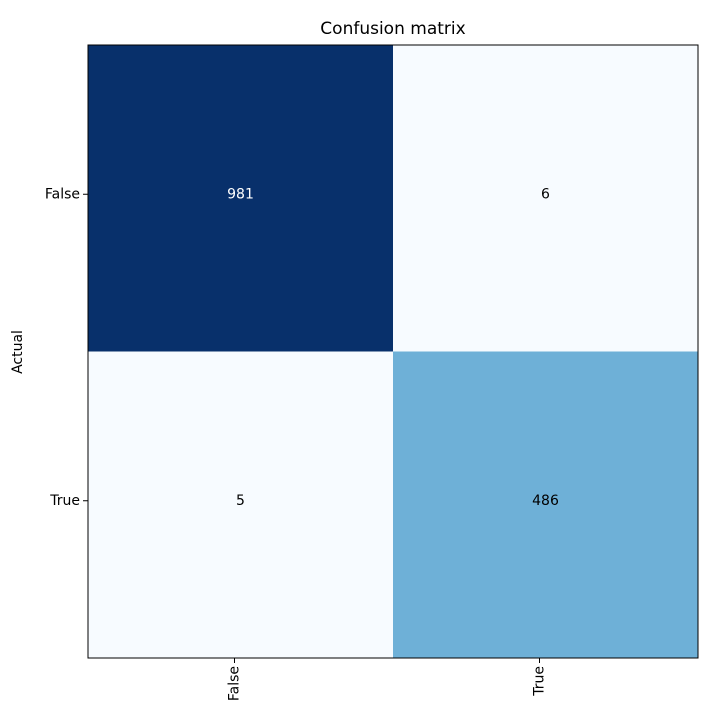  Describe the element at coordinates (62, 194) in the screenshot. I see `y-tick-label: False` at that location.